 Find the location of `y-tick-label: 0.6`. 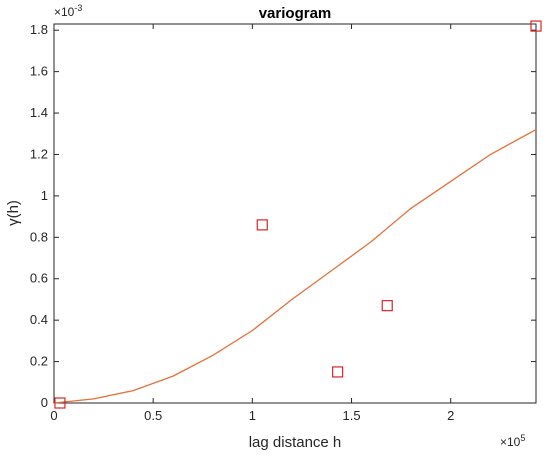

y-tick-label: 0.6 is located at coordinates (39, 278).